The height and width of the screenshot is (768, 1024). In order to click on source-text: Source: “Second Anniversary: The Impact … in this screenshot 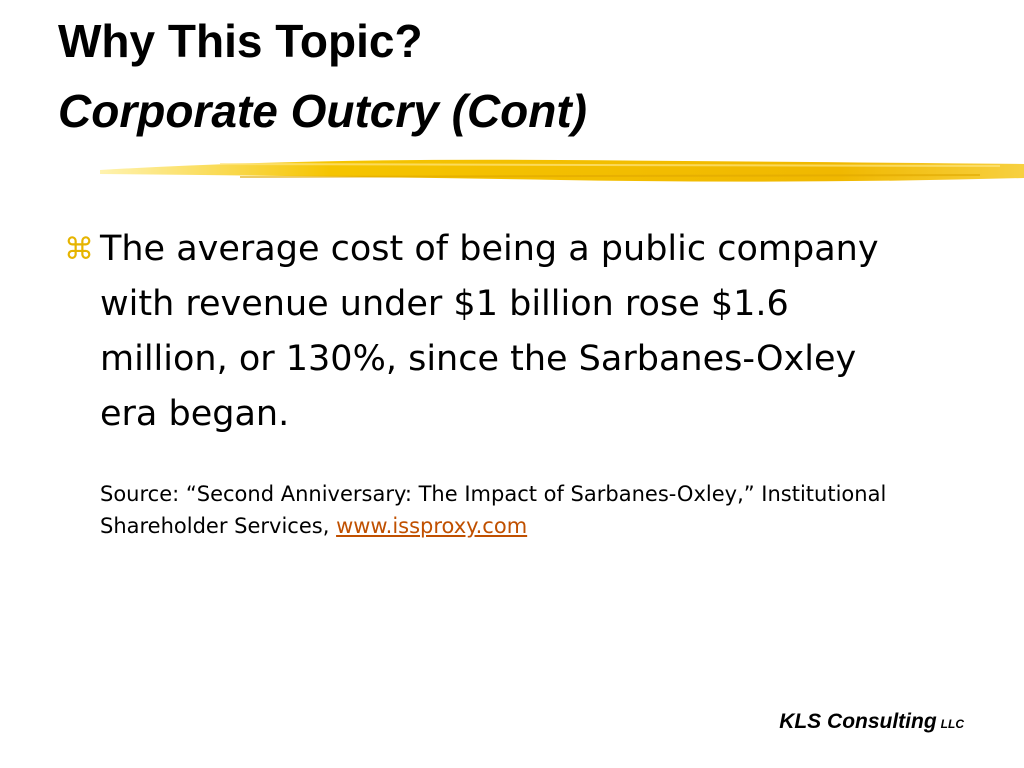, I will do `click(493, 510)`.